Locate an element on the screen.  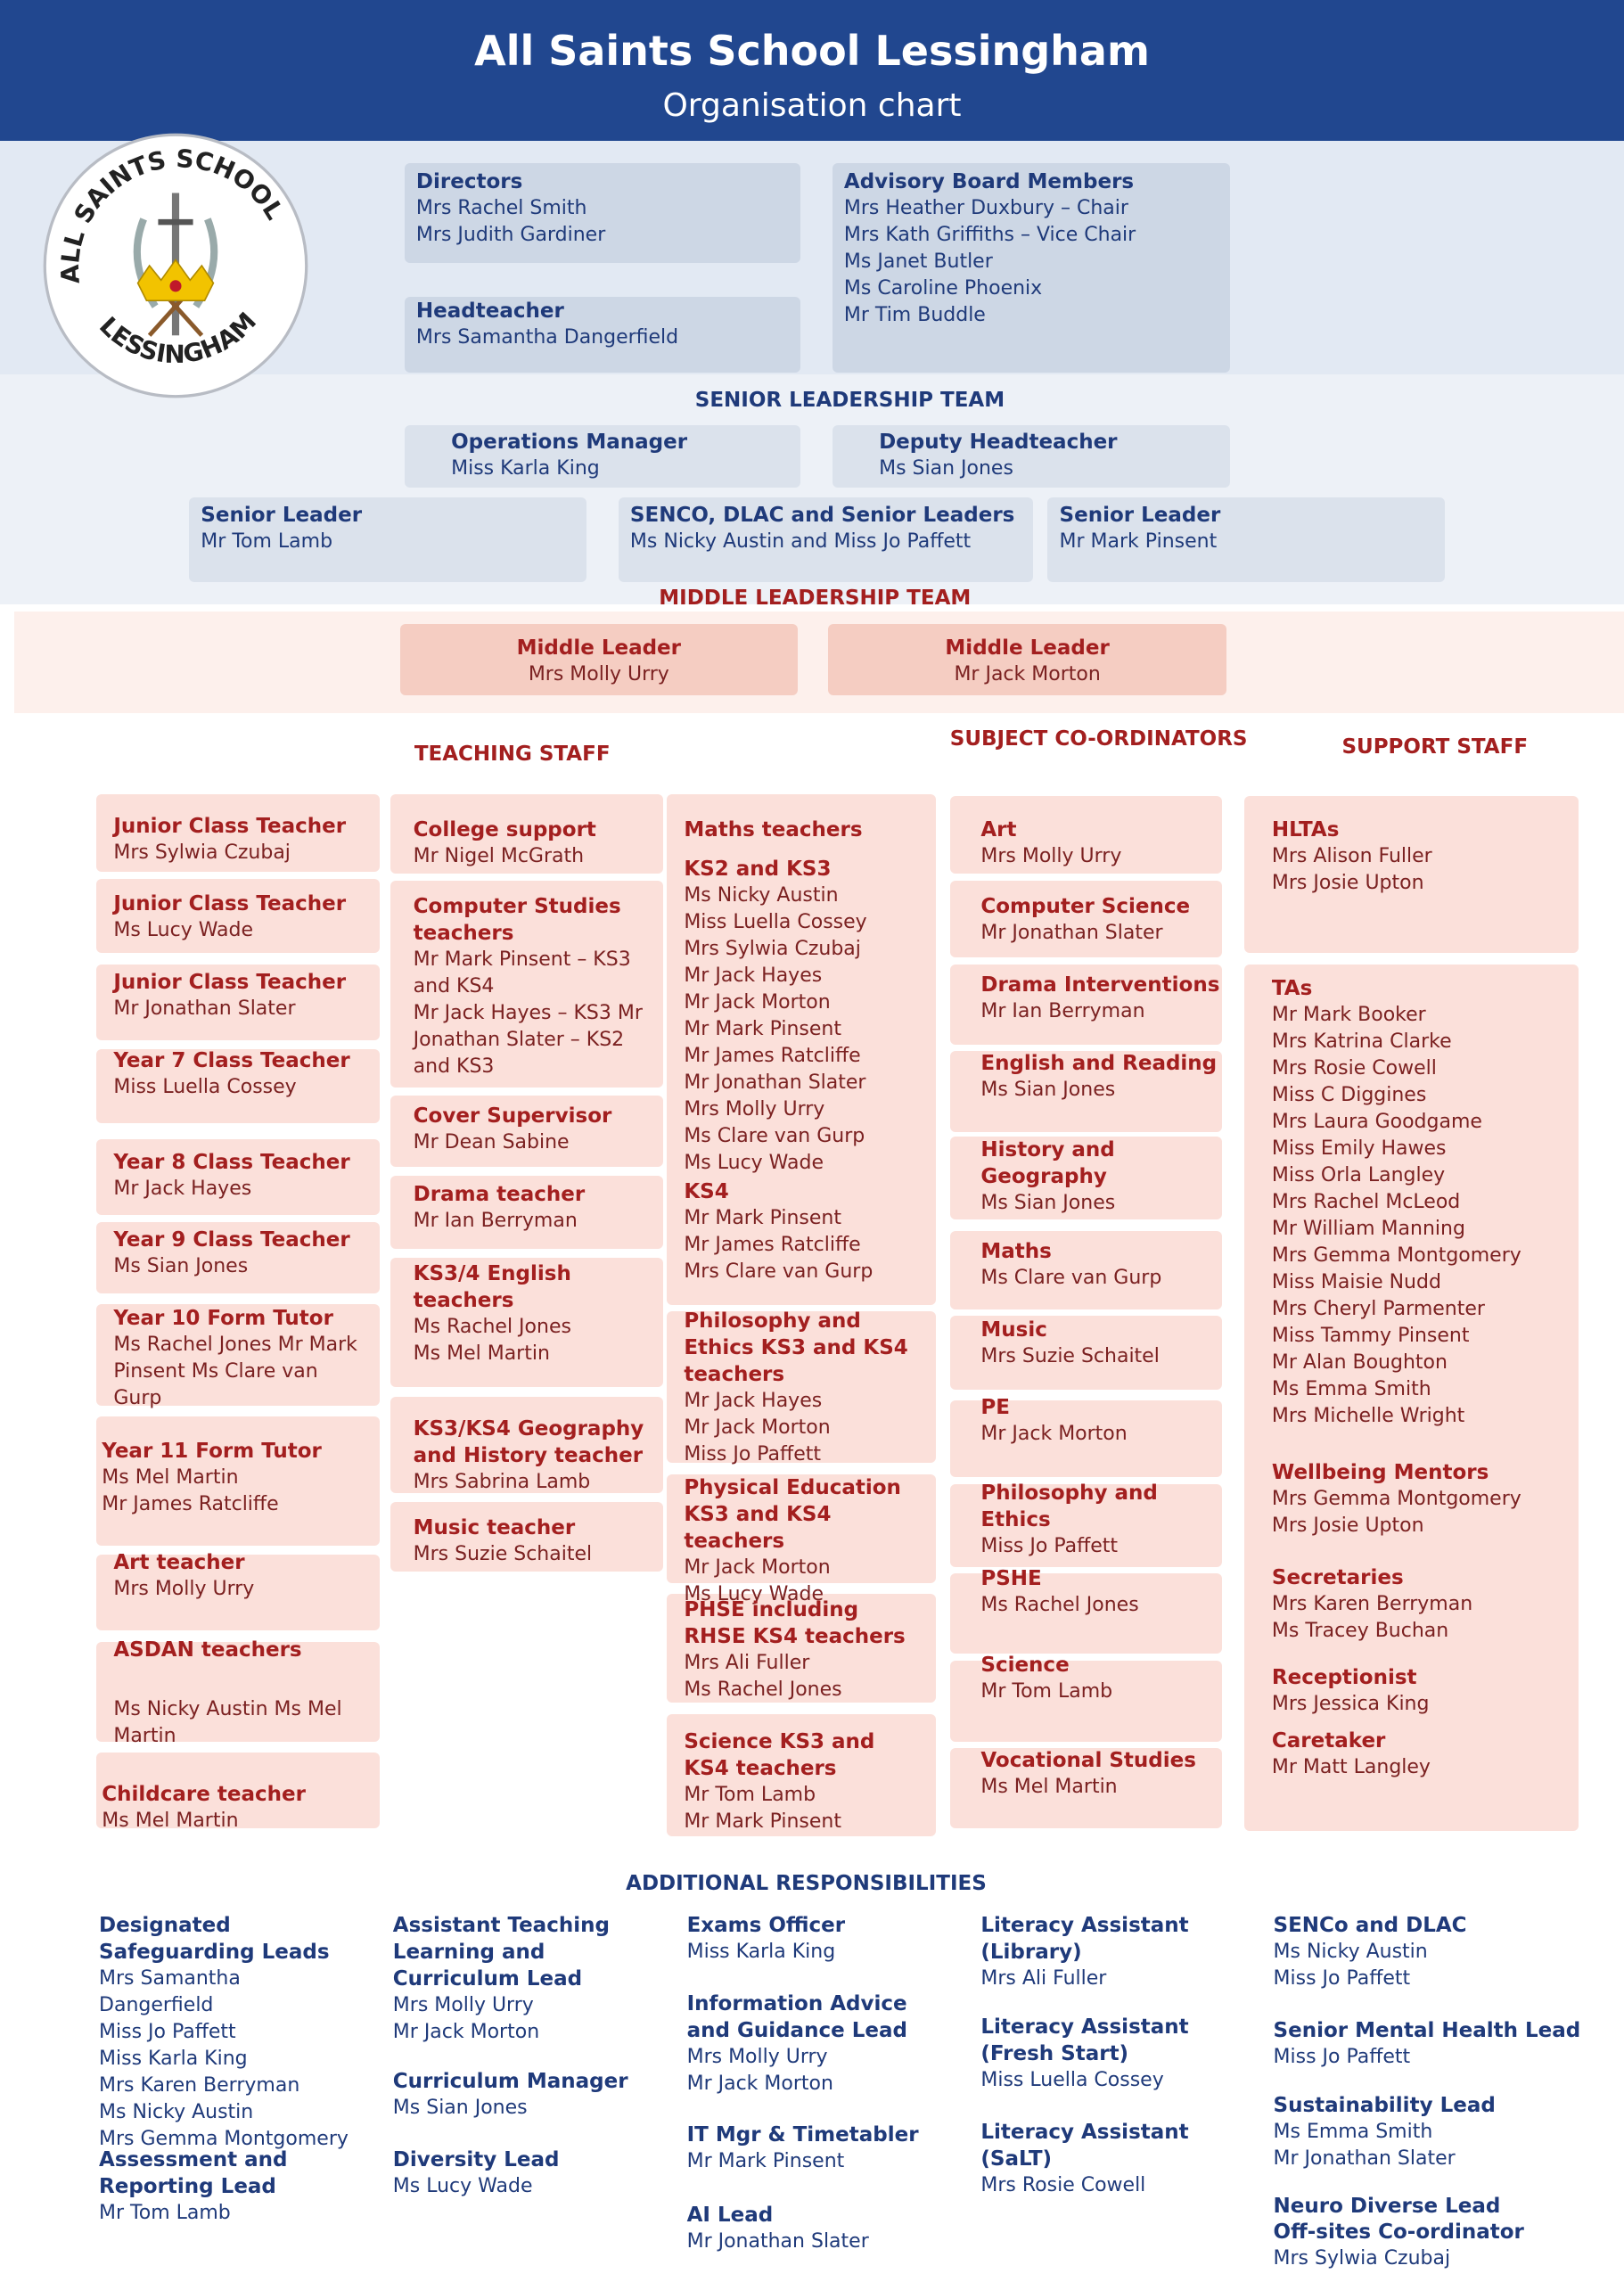
role-title: Secretaries is located at coordinates (1337, 1577).